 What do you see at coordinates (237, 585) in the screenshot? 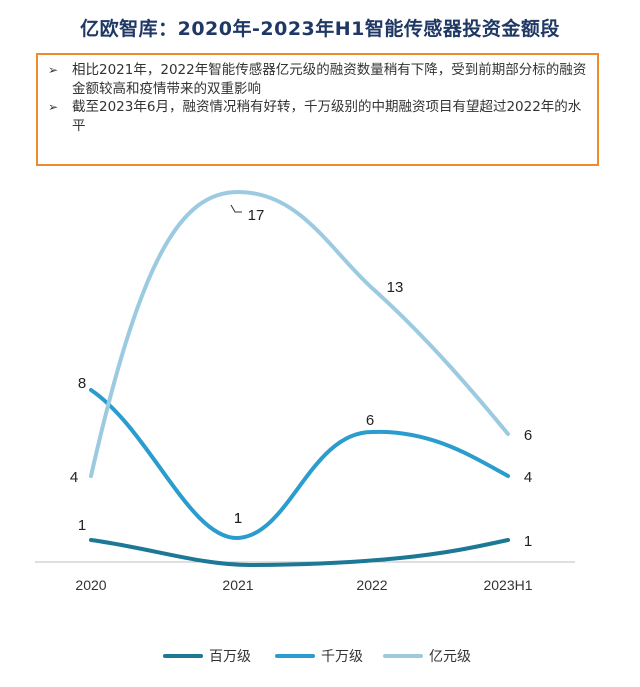
I see `x-tick-label: 2021` at bounding box center [237, 585].